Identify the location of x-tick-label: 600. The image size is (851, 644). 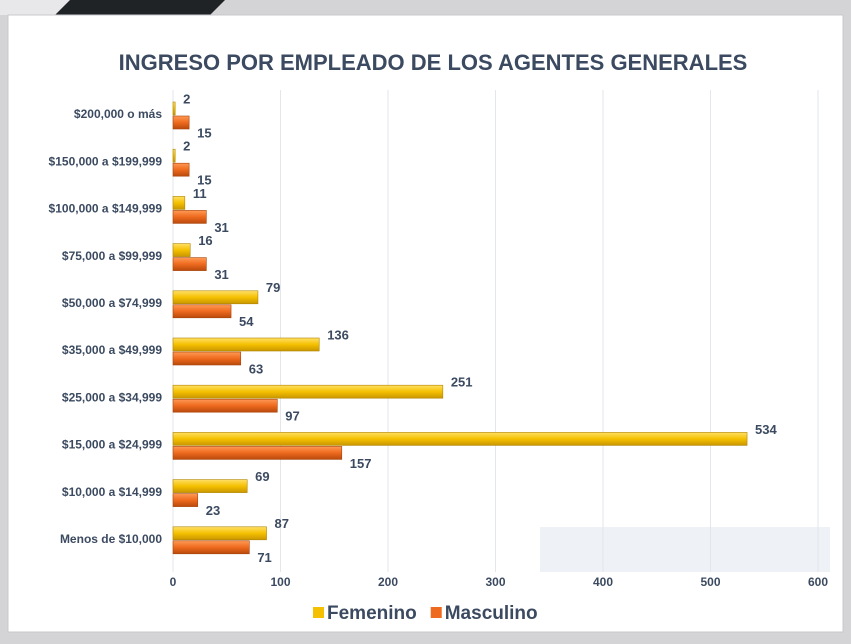
(818, 582).